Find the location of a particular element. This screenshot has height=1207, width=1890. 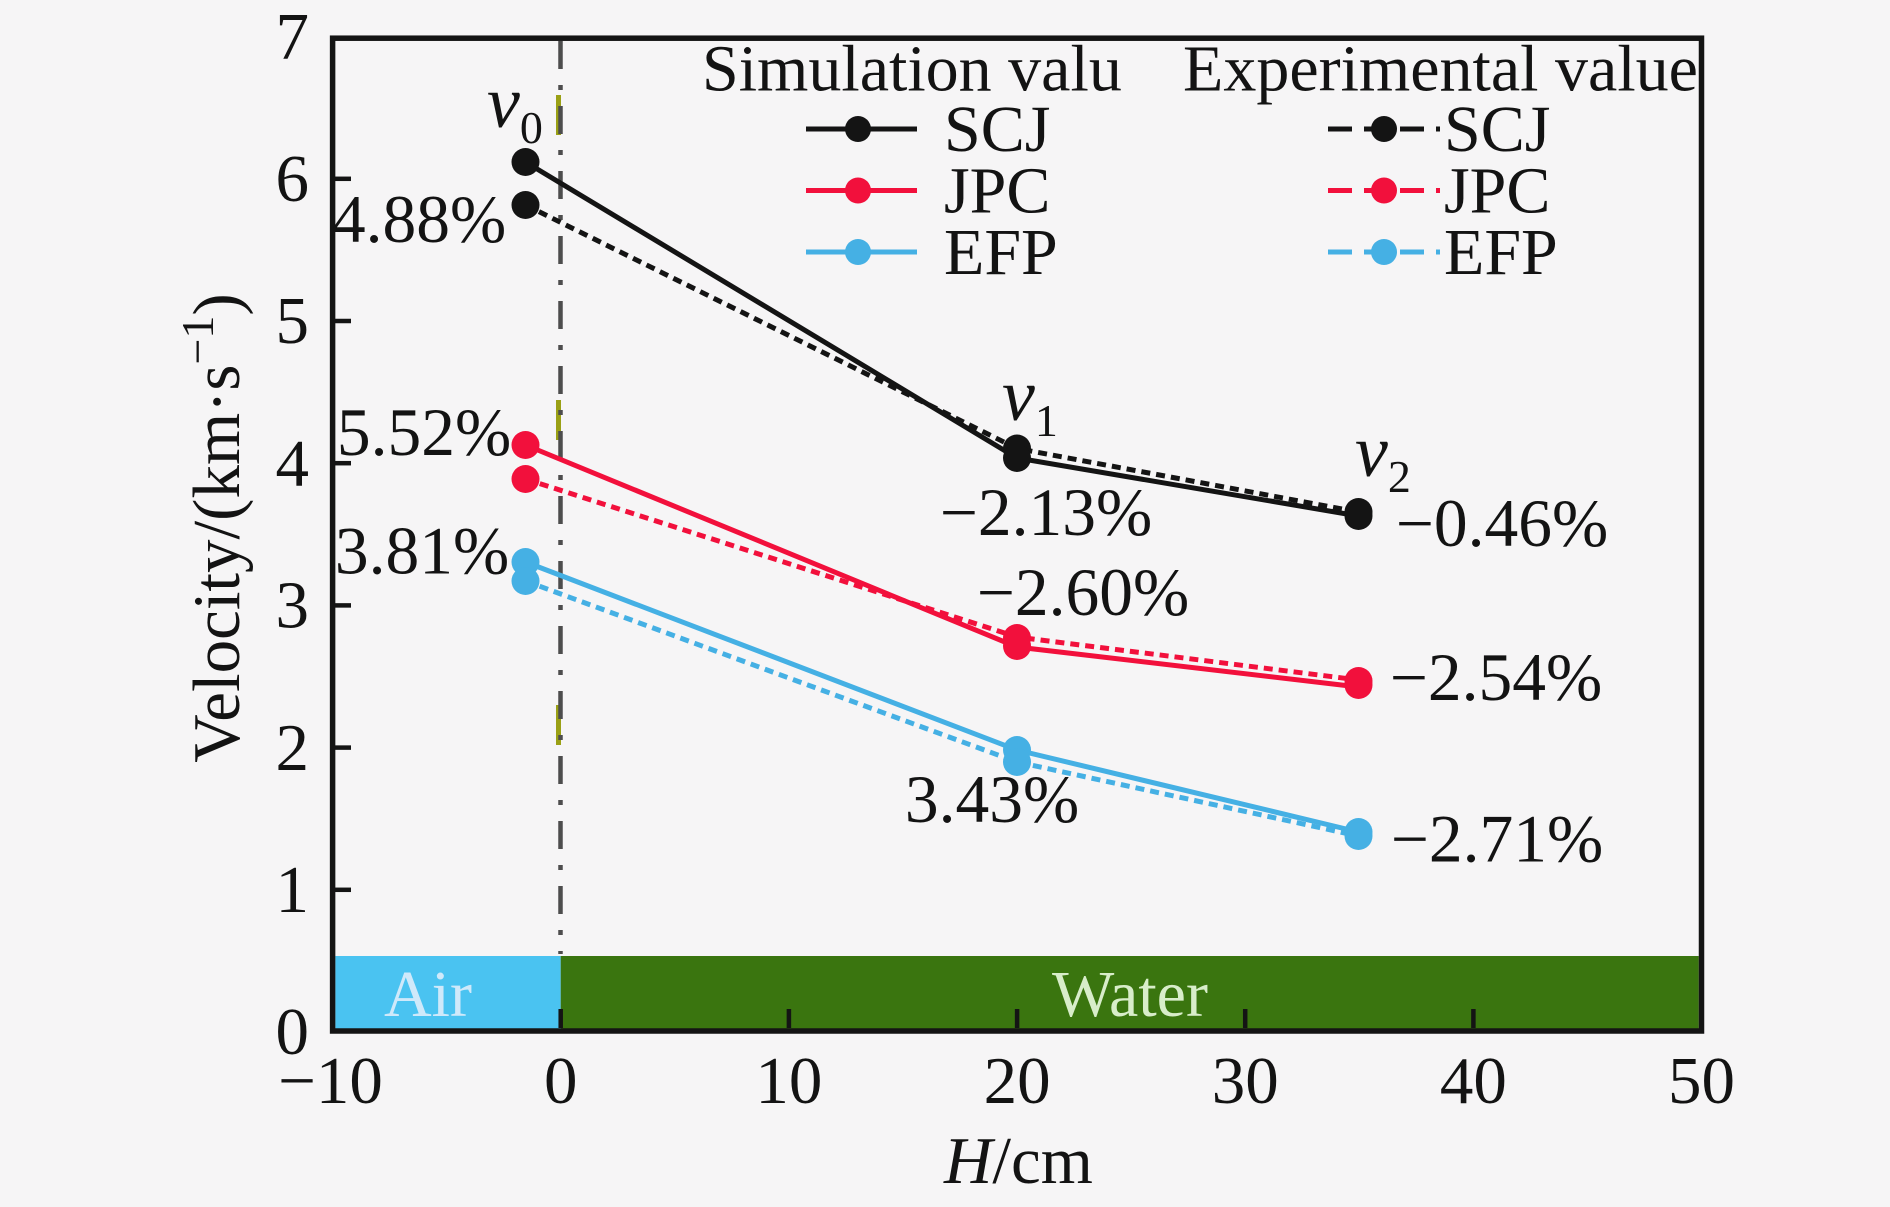

svg-text: 6 is located at coordinates (293, 179).